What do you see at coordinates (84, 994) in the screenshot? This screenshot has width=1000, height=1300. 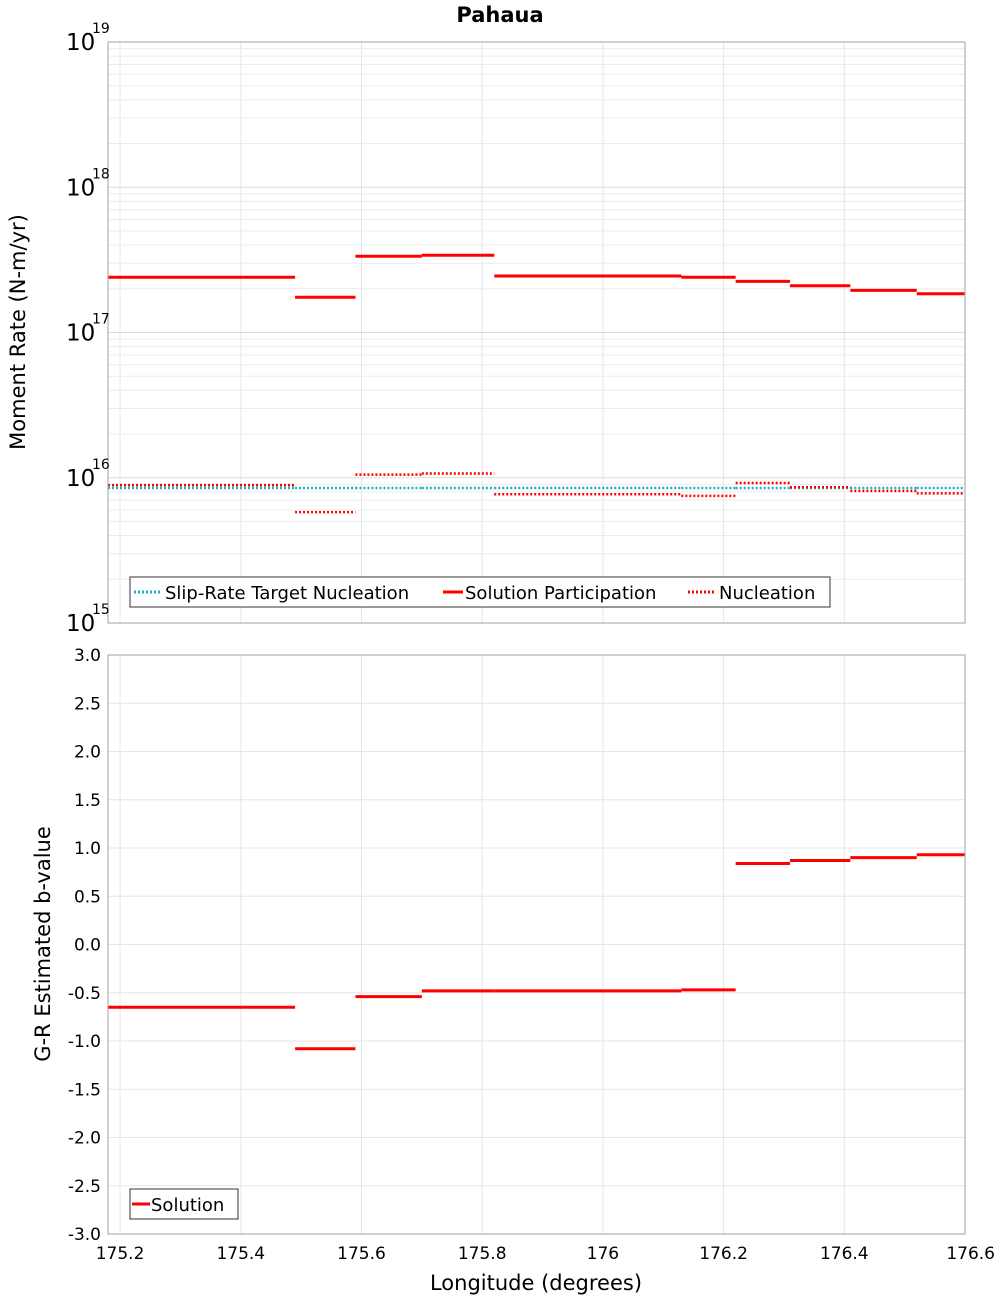 I see `bottom-y-tick-label: -0.5` at bounding box center [84, 994].